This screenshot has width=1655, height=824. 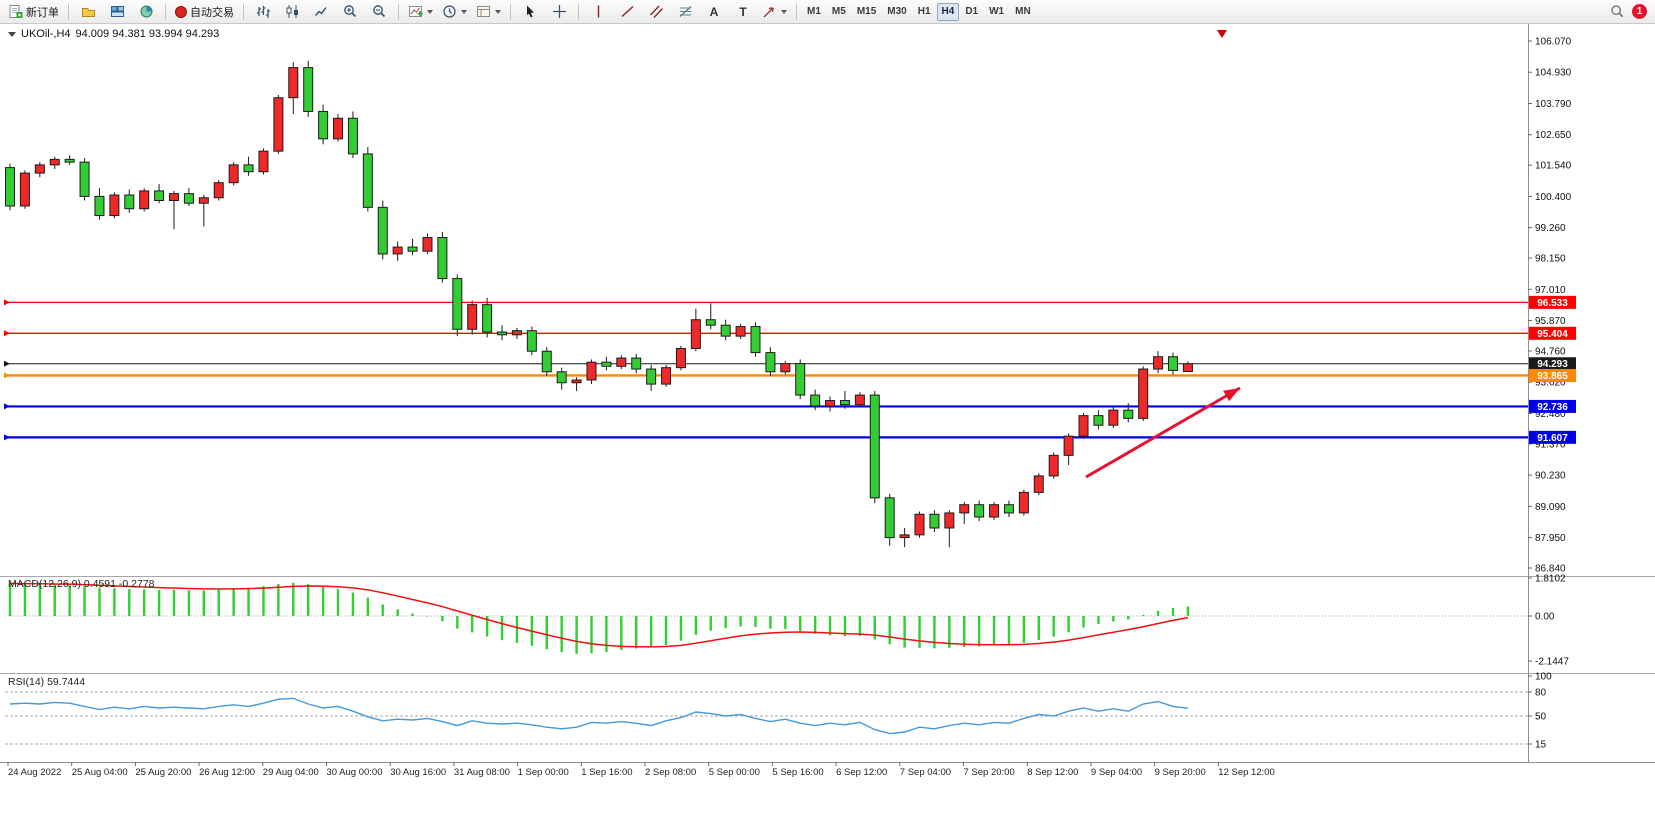 I want to click on price-axis-label: 89.090, so click(x=1550, y=507).